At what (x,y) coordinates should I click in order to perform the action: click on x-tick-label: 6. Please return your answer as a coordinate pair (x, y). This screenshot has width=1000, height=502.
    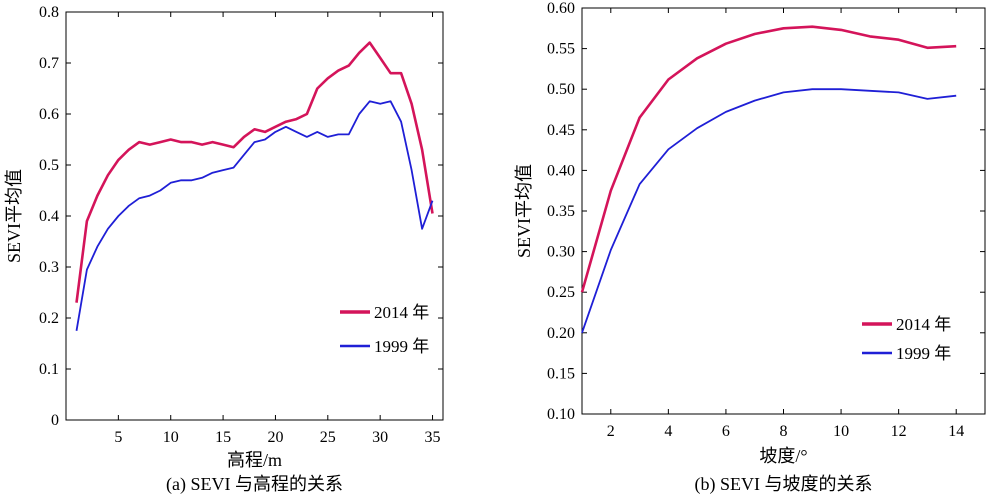
    Looking at the image, I should click on (726, 431).